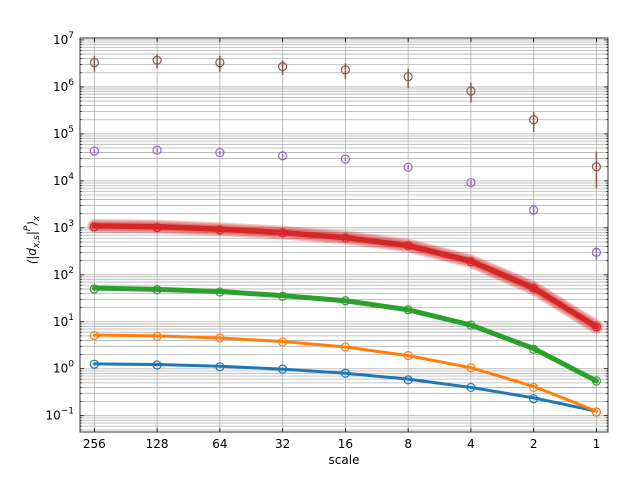  Describe the element at coordinates (219, 444) in the screenshot. I see `x-tick-label: 64` at that location.